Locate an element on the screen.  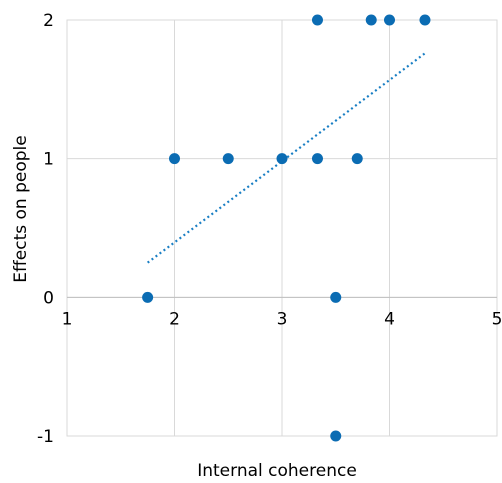
y-tick-label: -1 is located at coordinates (45, 437).